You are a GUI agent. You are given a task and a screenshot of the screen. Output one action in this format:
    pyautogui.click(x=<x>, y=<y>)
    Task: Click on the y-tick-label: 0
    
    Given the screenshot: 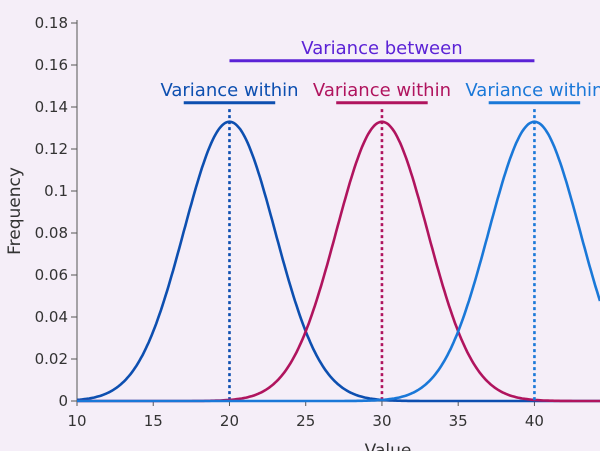 What is the action you would take?
    pyautogui.click(x=63, y=401)
    